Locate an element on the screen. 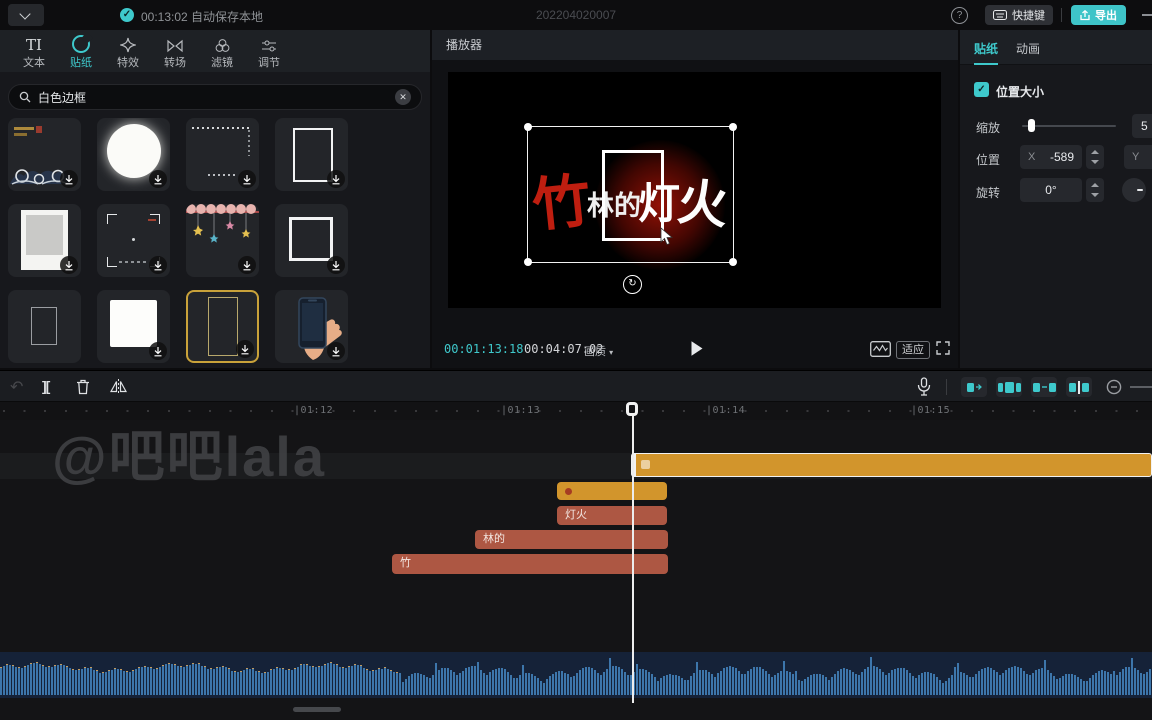  search-value: 白色边框 is located at coordinates (62, 97).